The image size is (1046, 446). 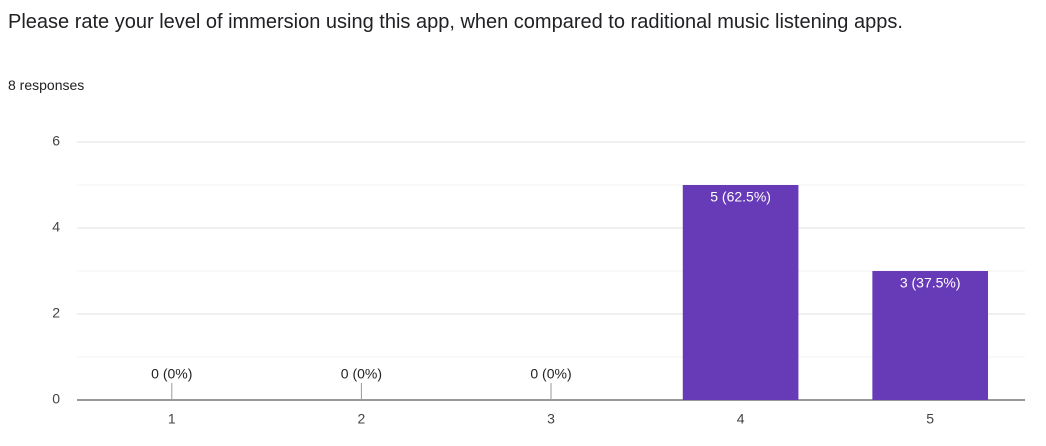 I want to click on x-tick-label: 1, so click(x=172, y=419).